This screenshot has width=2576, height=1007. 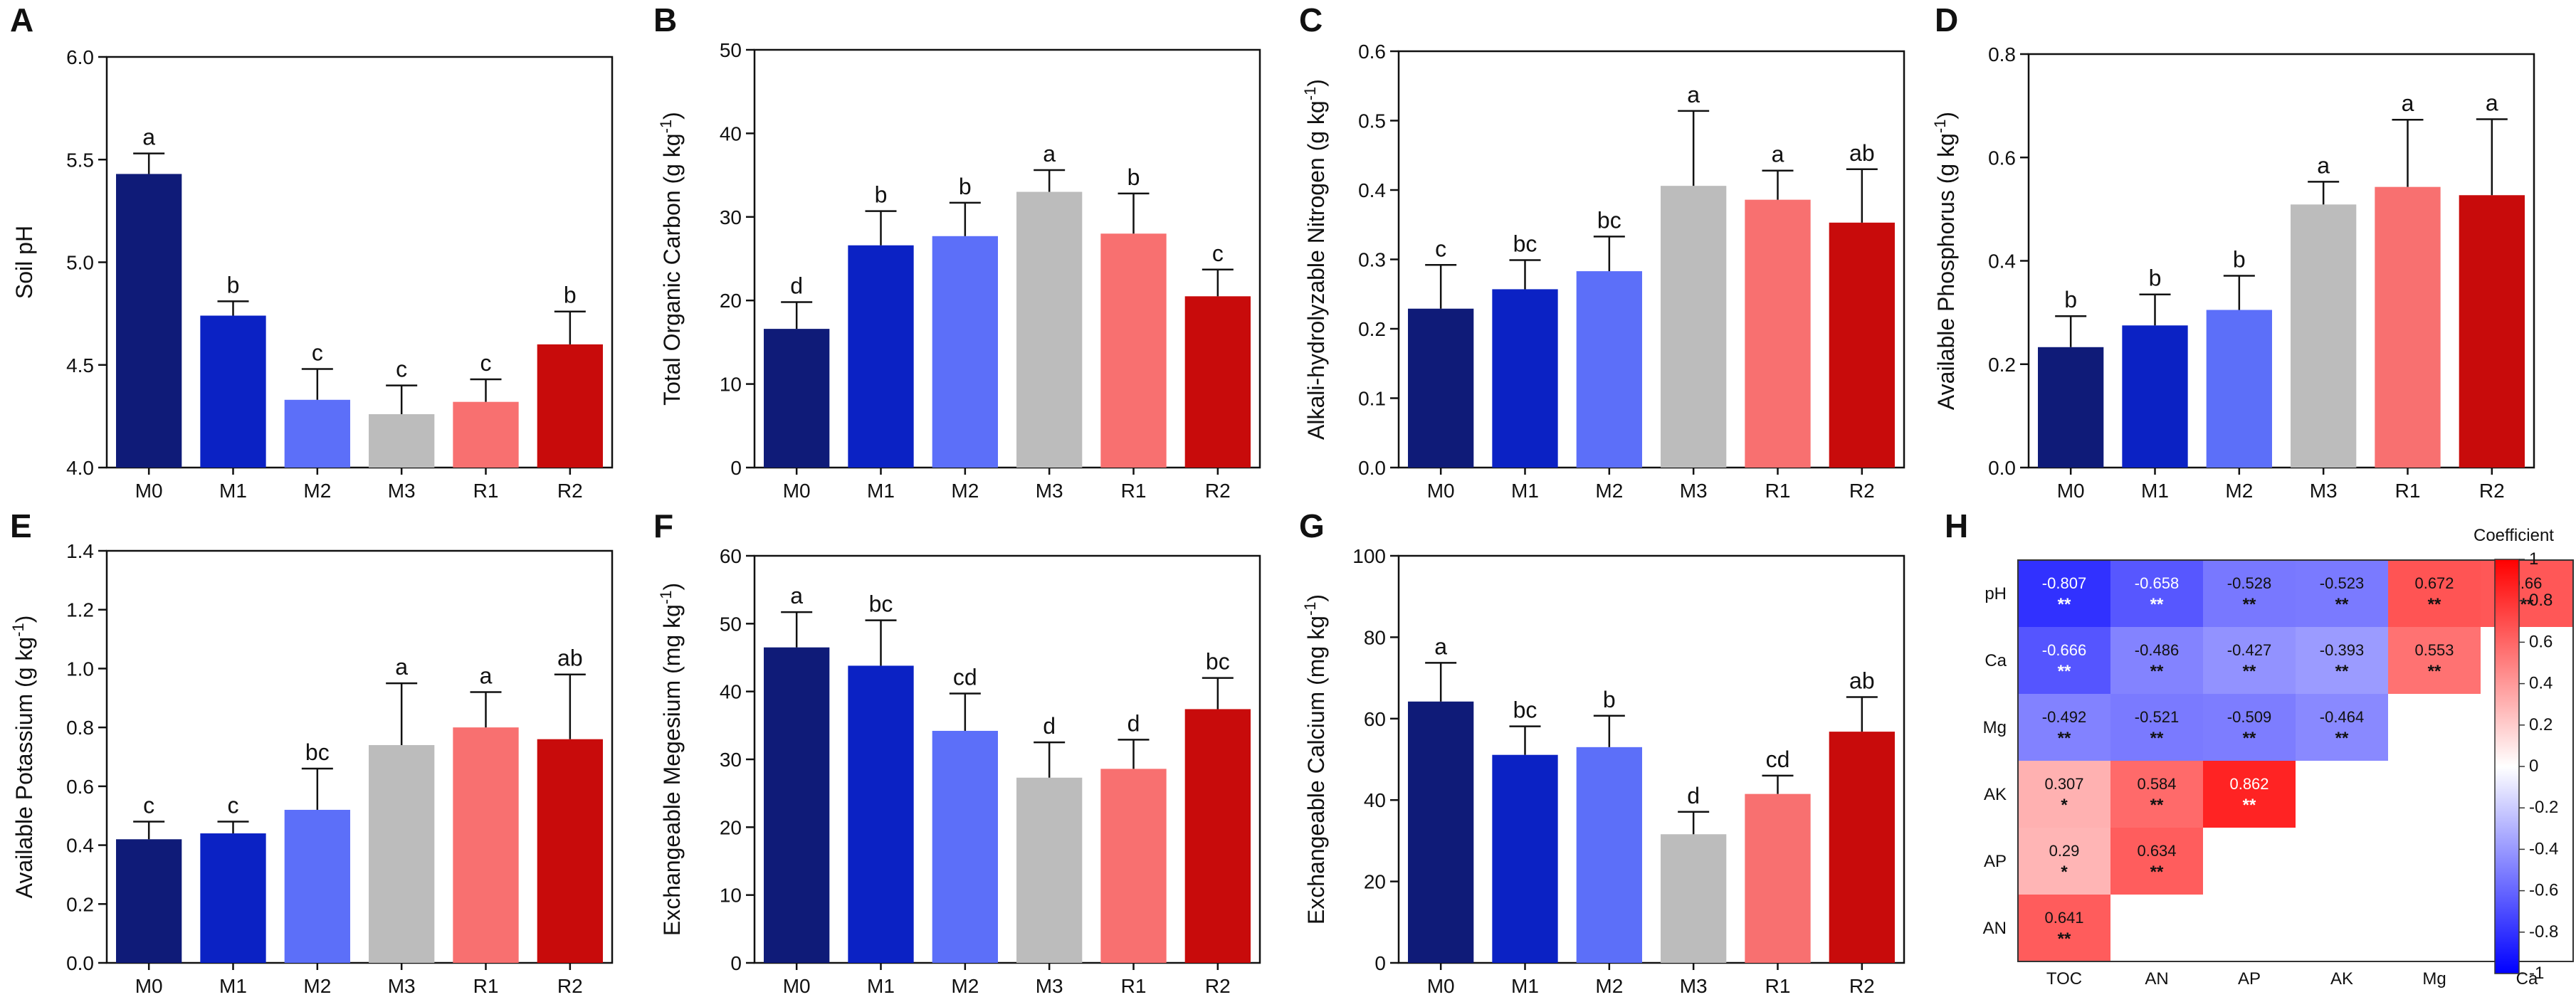 I want to click on y-tick-label: 0.1, so click(x=1372, y=399).